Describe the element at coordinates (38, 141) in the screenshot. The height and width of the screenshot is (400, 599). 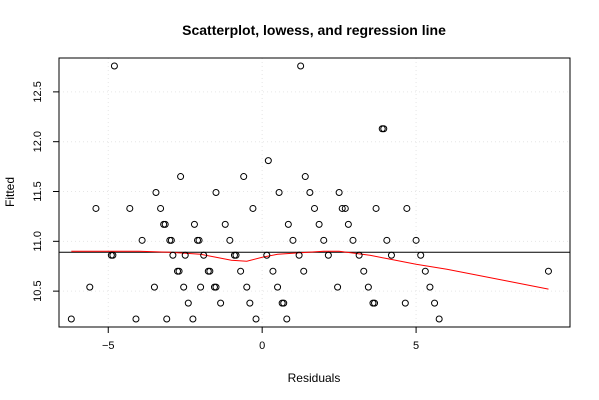
I see `y-tick-label: 12.0` at that location.